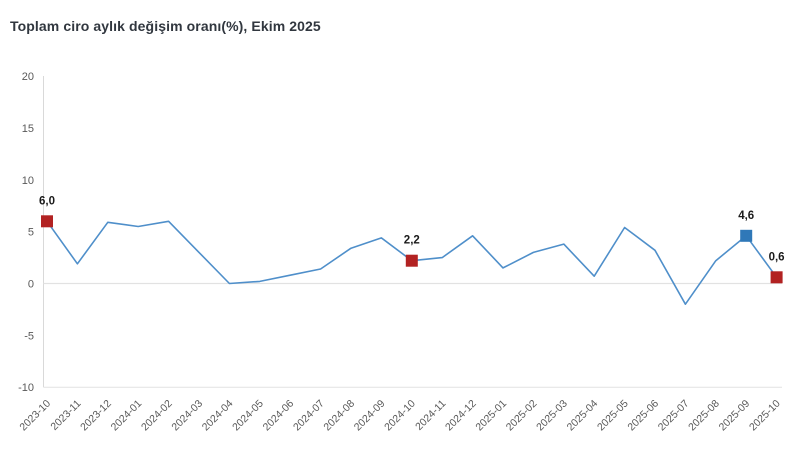  What do you see at coordinates (309, 416) in the screenshot?
I see `x-tick-label: 2024-07` at bounding box center [309, 416].